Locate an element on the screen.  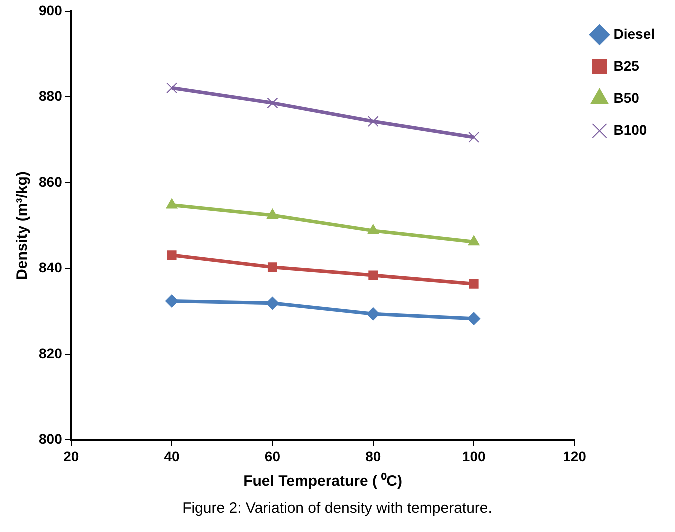
x-tick-label: 100 is located at coordinates (474, 456).